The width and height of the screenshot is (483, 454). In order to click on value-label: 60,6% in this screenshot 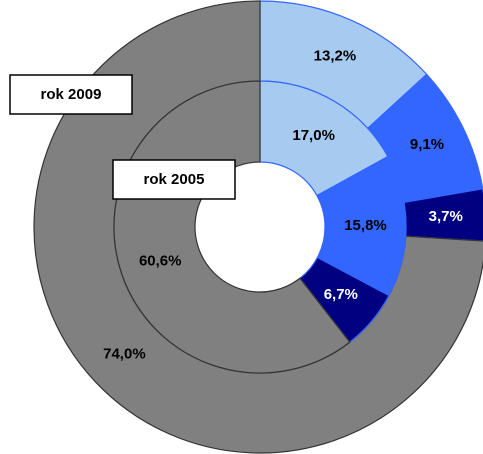, I will do `click(160, 260)`.